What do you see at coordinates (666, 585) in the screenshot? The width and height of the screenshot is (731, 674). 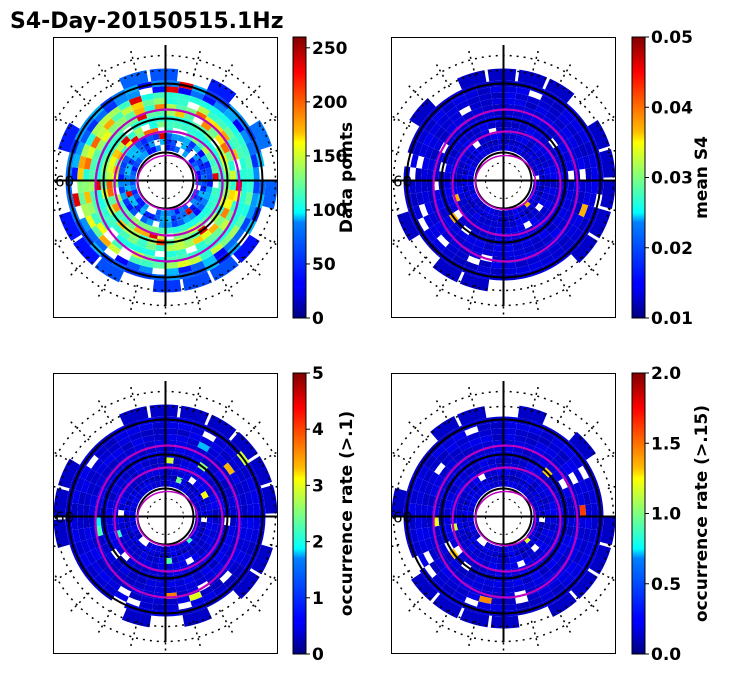 I see `colorbar-tick-label: 0.5` at bounding box center [666, 585].